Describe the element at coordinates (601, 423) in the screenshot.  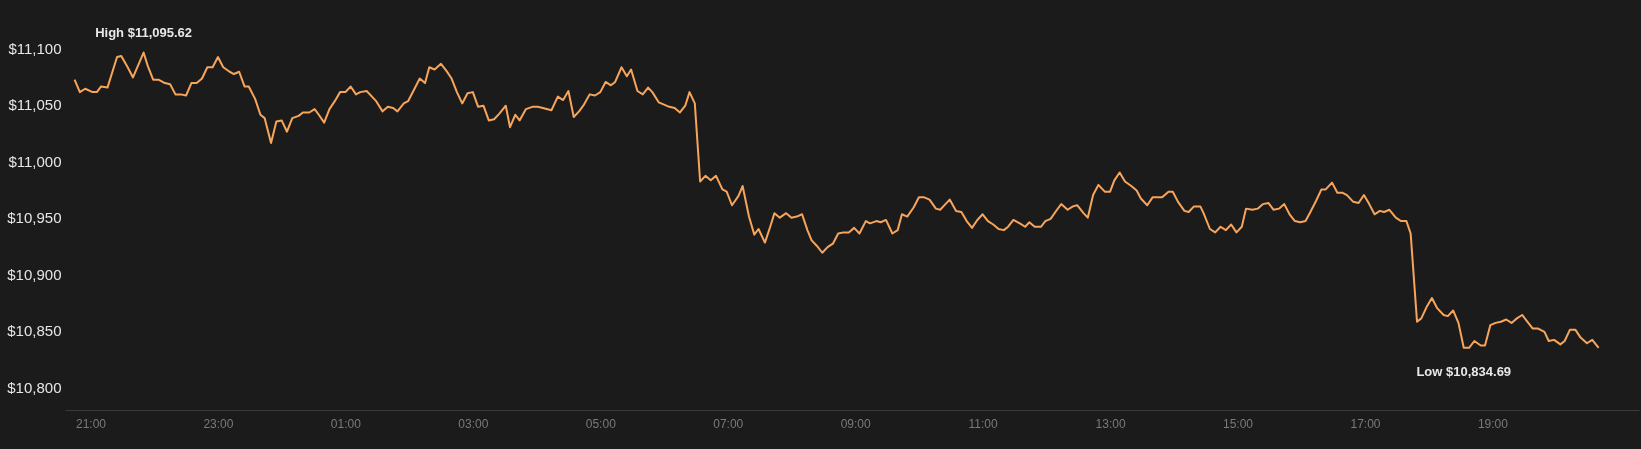
I see `x-tick-label: 05:00` at that location.